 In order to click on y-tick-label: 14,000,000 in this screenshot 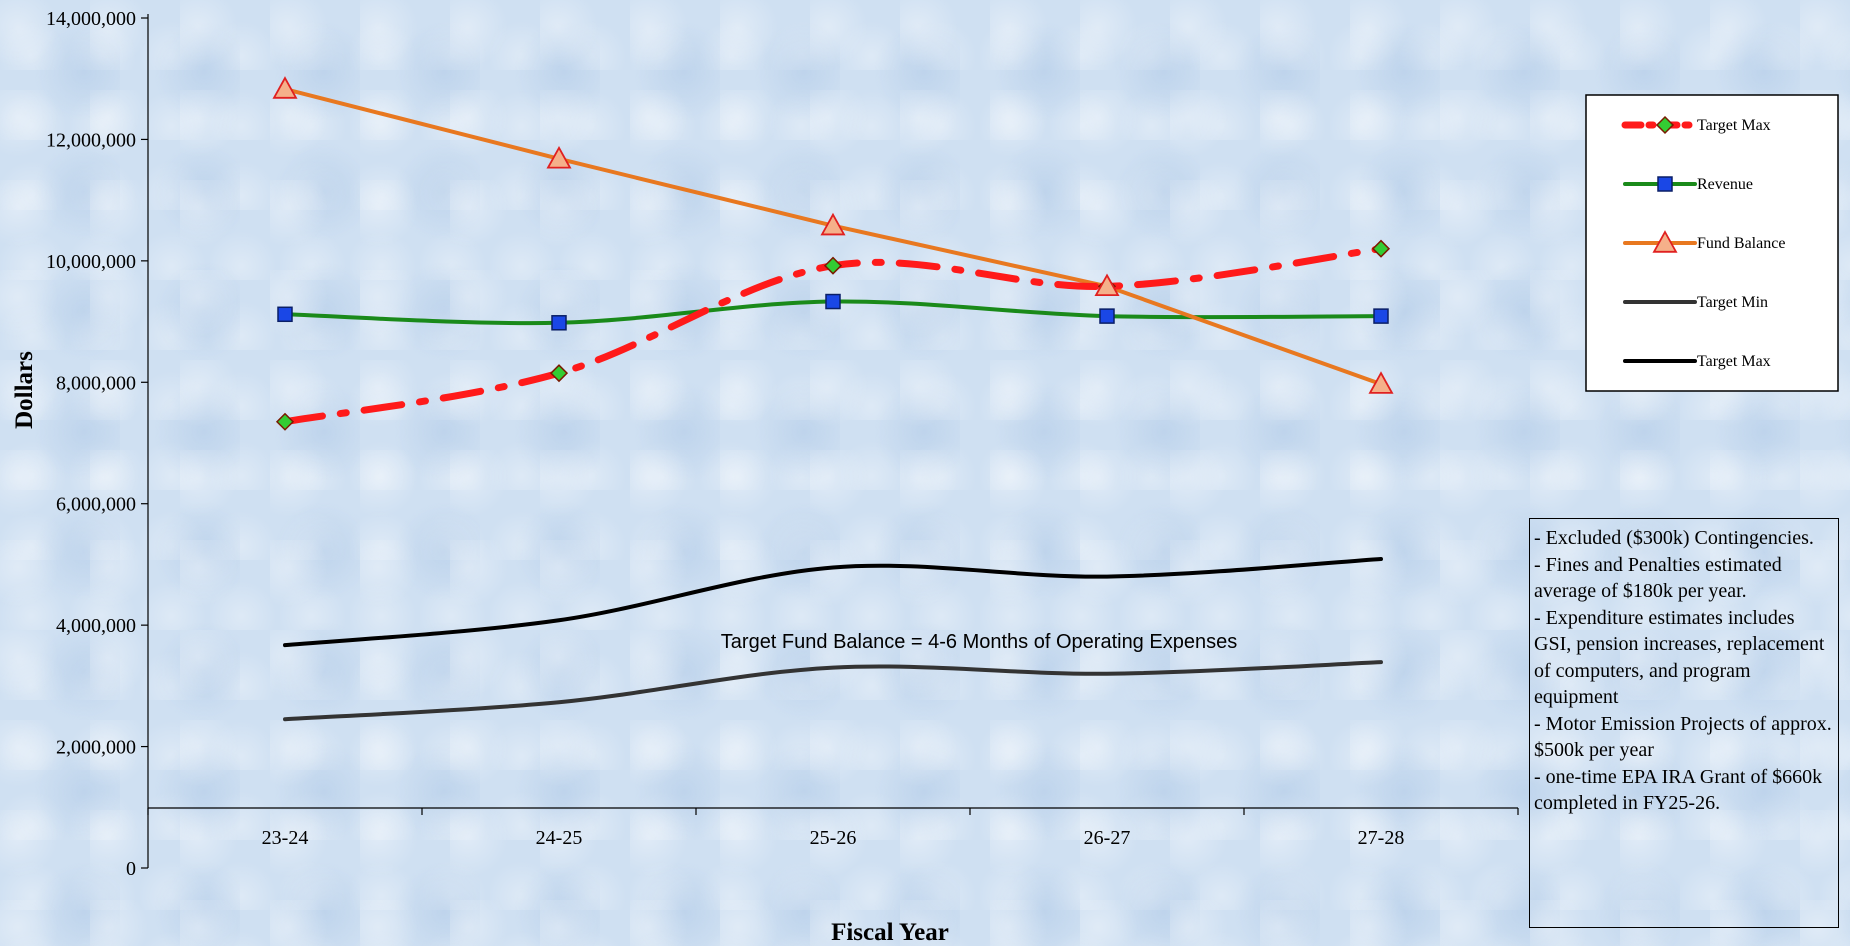, I will do `click(91, 19)`.